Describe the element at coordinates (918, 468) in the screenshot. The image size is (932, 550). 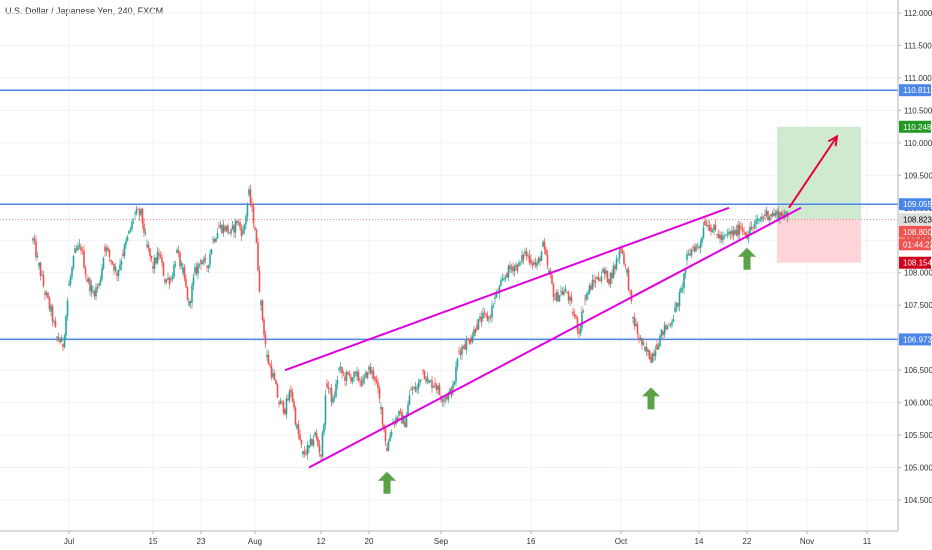
I see `y-tick-label: 105.000` at that location.